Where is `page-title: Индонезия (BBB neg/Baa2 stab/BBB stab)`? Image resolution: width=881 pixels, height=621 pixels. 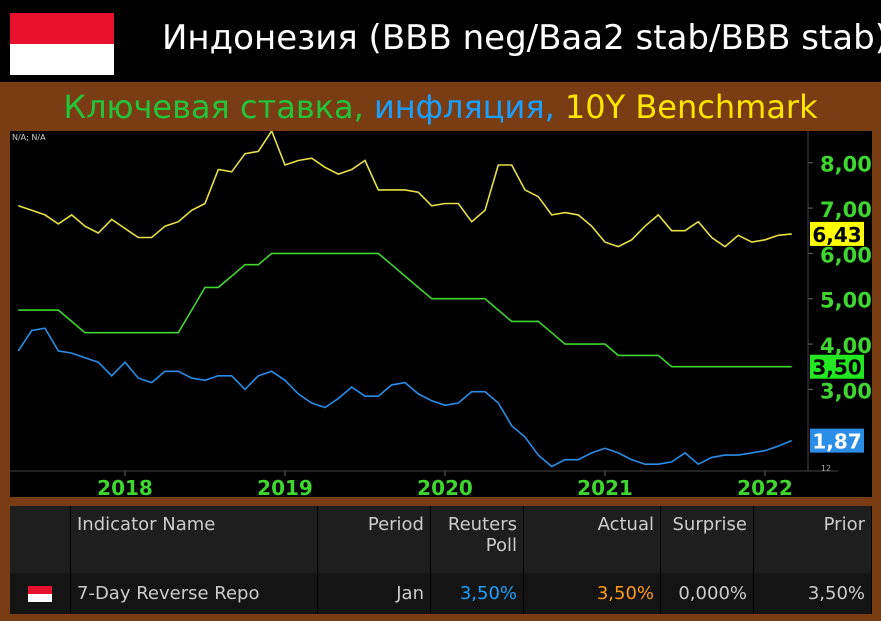
page-title: Индонезия (BBB neg/Baa2 stab/BBB stab) is located at coordinates (521, 38).